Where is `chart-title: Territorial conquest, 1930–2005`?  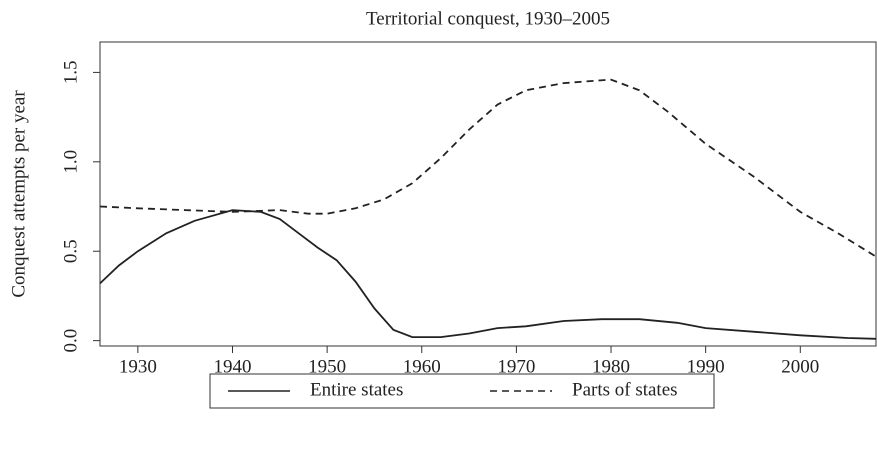 chart-title: Territorial conquest, 1930–2005 is located at coordinates (488, 18).